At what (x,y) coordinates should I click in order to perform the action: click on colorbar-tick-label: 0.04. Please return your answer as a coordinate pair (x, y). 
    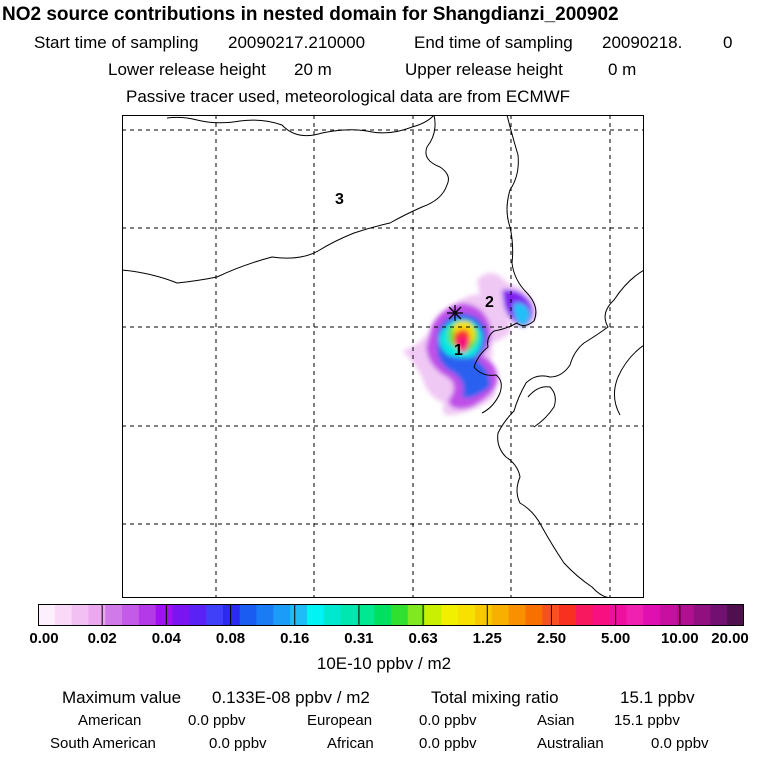
    Looking at the image, I should click on (166, 638).